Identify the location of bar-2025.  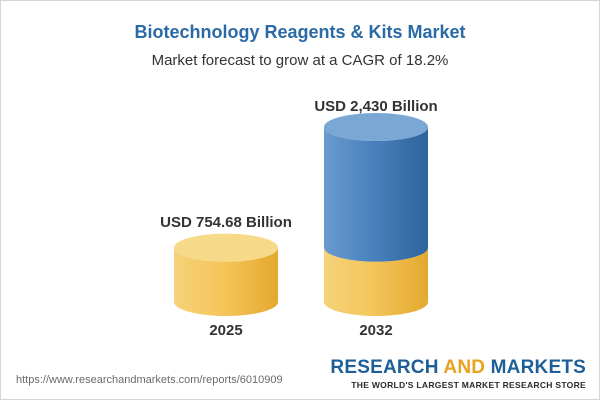
(226, 274).